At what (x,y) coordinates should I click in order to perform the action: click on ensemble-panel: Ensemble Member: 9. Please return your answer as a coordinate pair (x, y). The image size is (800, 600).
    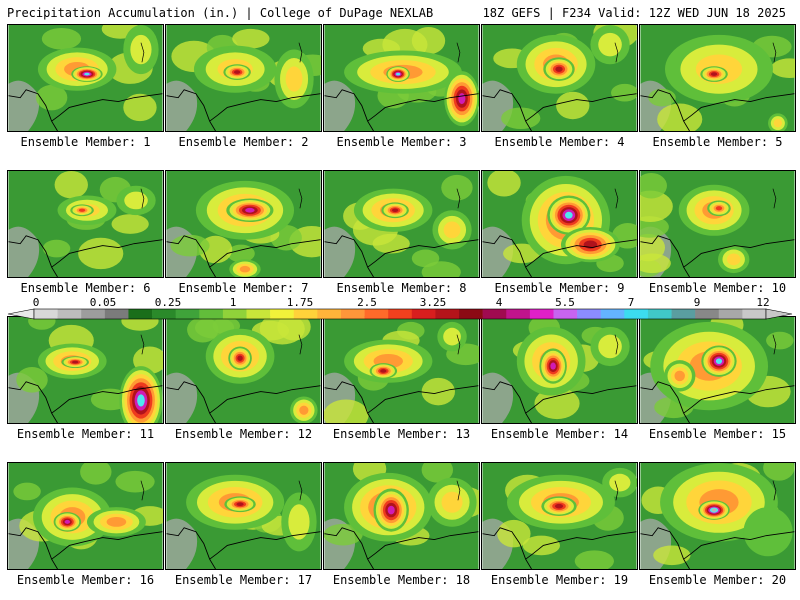
    Looking at the image, I should click on (559, 232).